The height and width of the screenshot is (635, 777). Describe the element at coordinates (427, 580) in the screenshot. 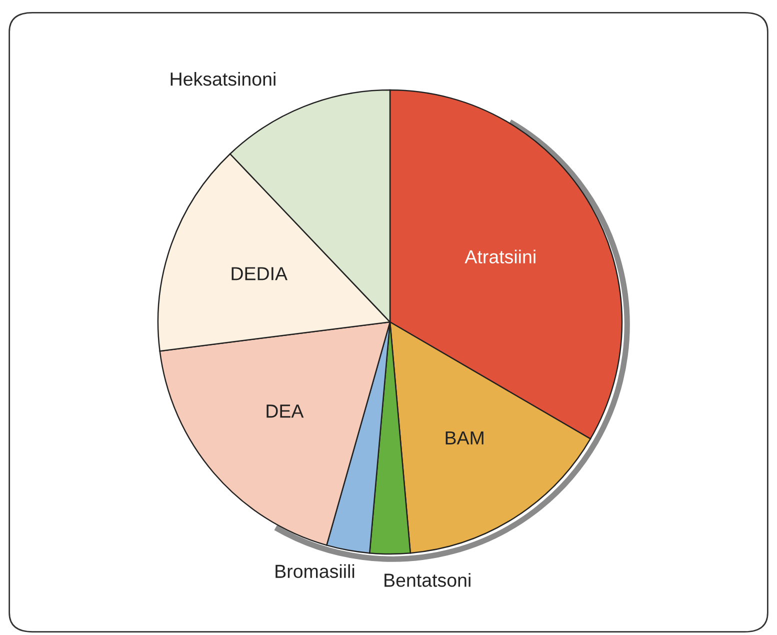

I see `slice-label: Bentatsoni` at that location.